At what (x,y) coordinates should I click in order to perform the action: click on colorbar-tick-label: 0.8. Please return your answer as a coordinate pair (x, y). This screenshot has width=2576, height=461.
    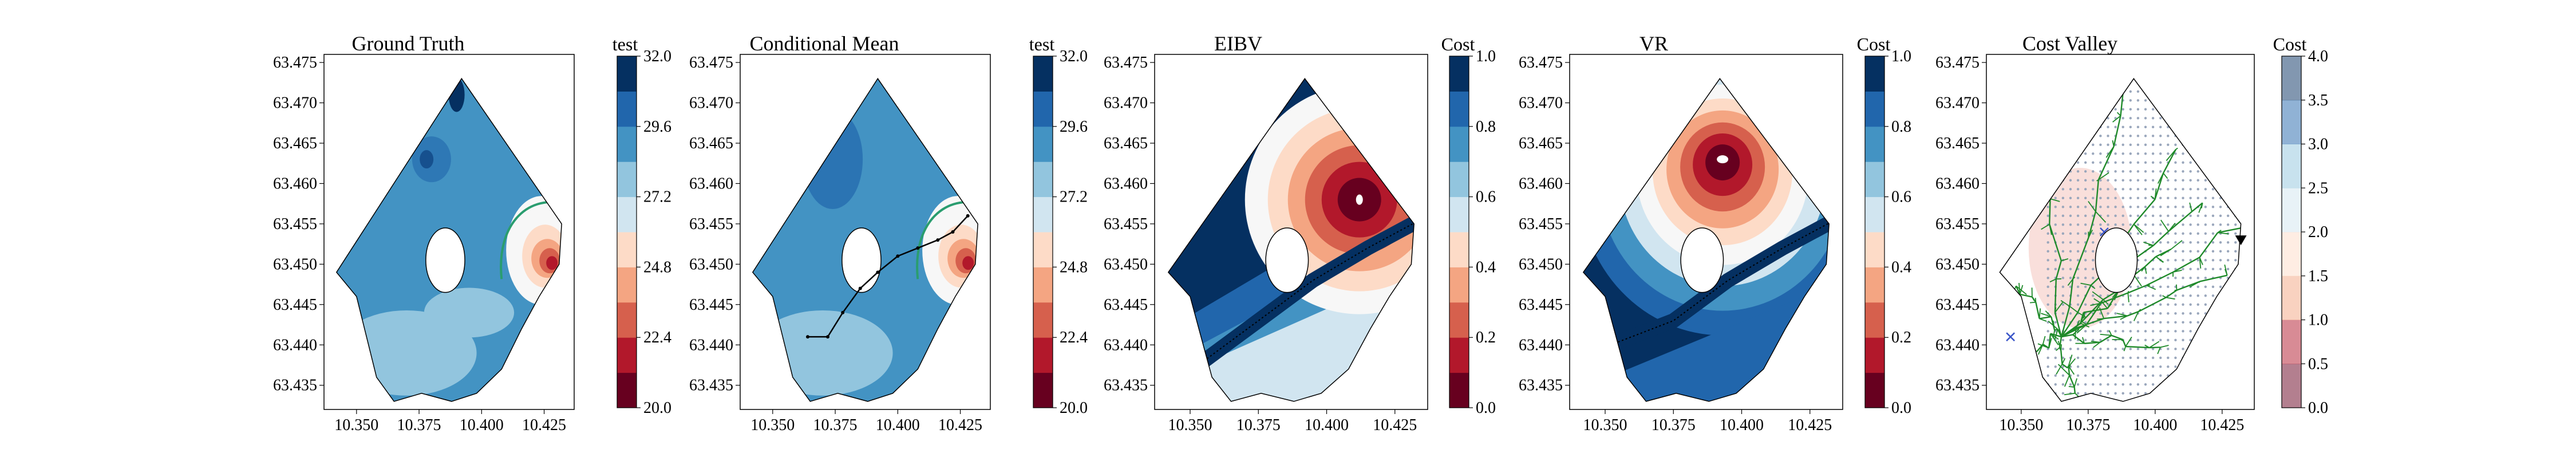
    Looking at the image, I should click on (1901, 127).